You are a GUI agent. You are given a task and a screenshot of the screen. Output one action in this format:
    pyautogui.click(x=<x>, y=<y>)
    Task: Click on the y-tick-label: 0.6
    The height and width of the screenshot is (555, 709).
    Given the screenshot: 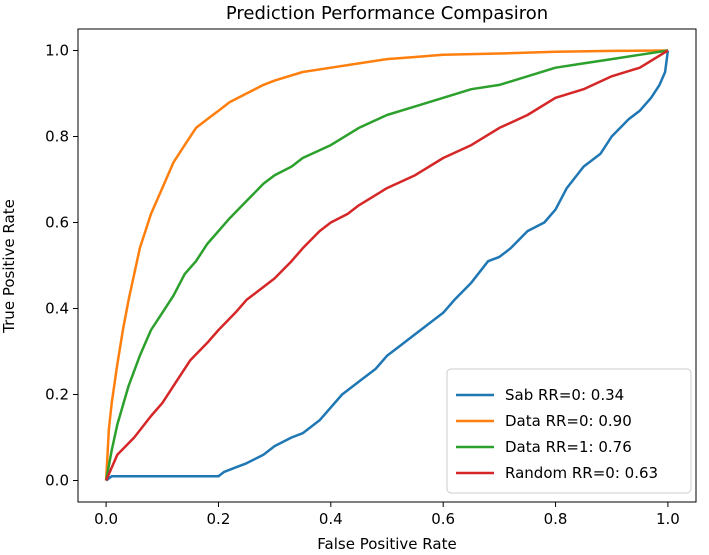 What is the action you would take?
    pyautogui.click(x=57, y=223)
    